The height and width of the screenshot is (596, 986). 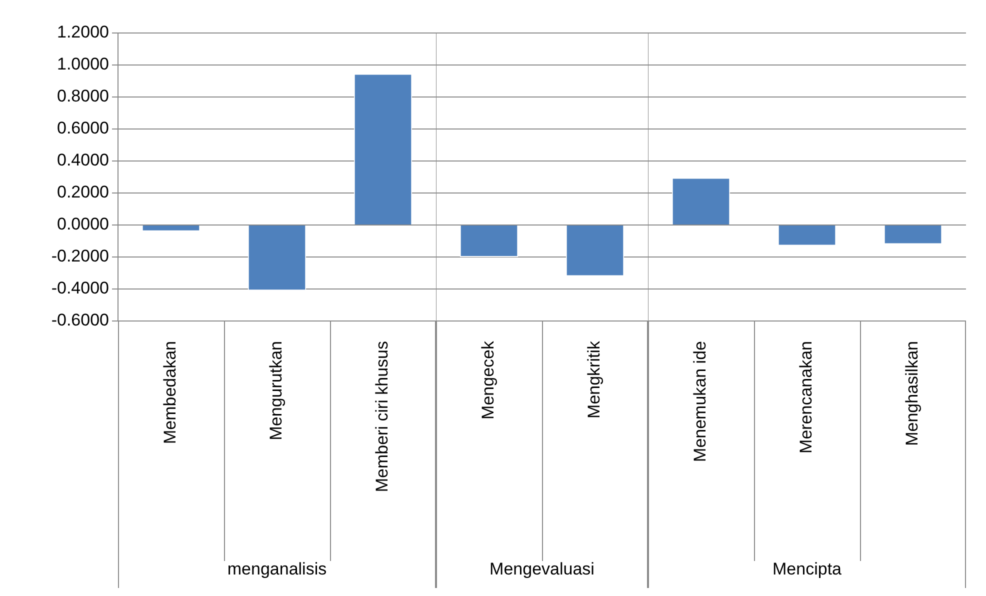 What do you see at coordinates (700, 401) in the screenshot?
I see `x-tick-label: Menemukan ide` at bounding box center [700, 401].